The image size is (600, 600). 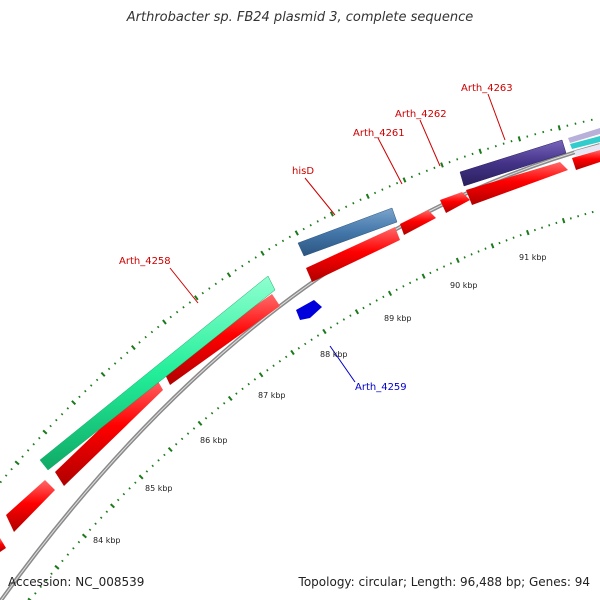 What do you see at coordinates (145, 261) in the screenshot?
I see `gene-label-arth-4258: Arth_4258` at bounding box center [145, 261].